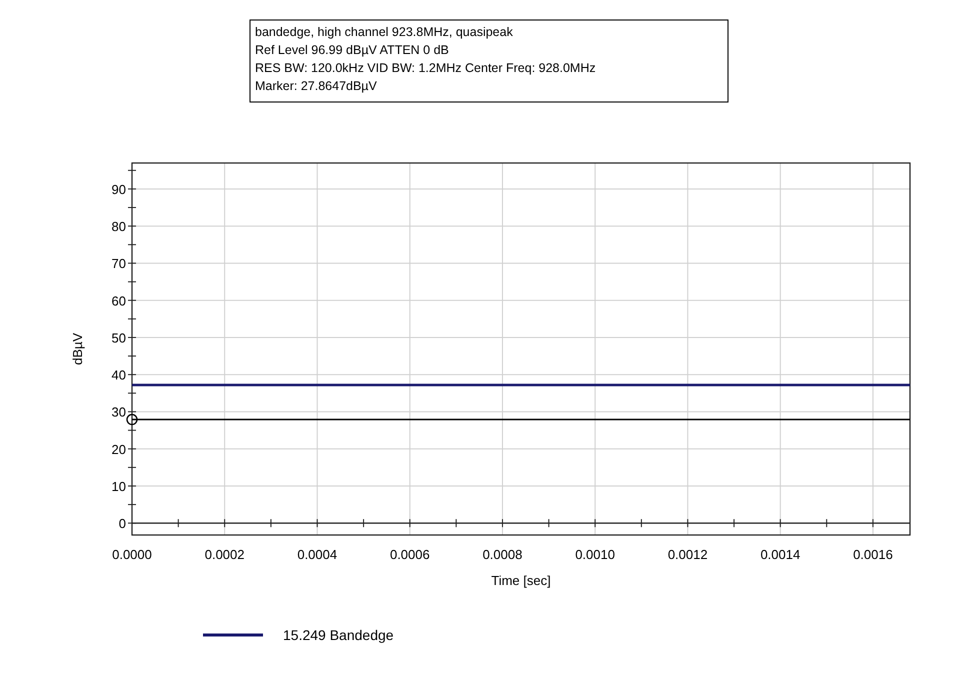  Describe the element at coordinates (338, 635) in the screenshot. I see `legend-label: 15.249 Bandedge` at that location.